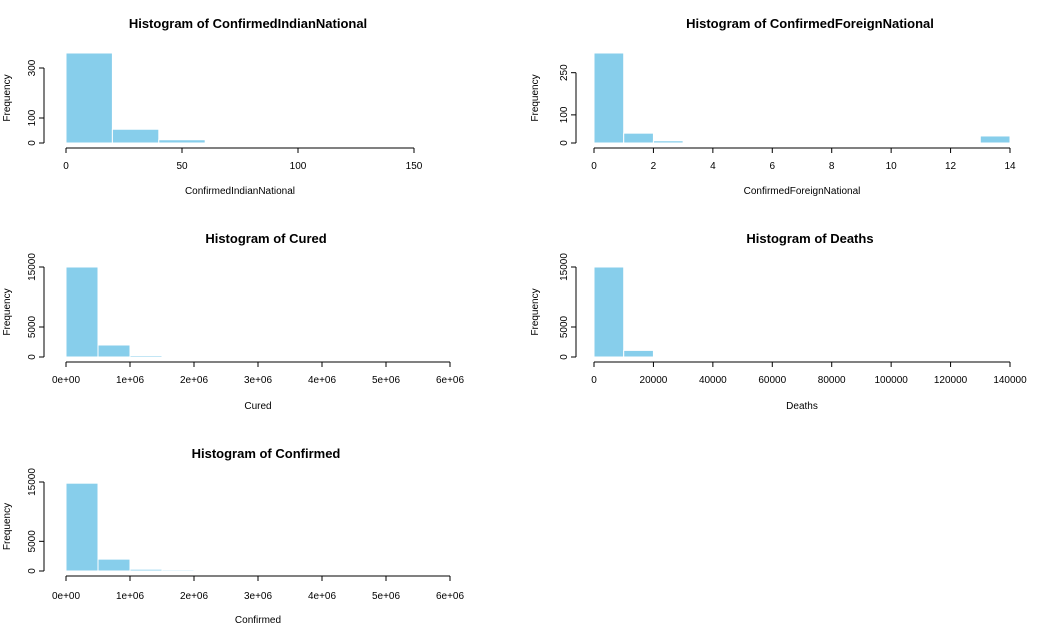 This screenshot has width=1045, height=637. What do you see at coordinates (182, 166) in the screenshot?
I see `x-tick-label: 50` at bounding box center [182, 166].